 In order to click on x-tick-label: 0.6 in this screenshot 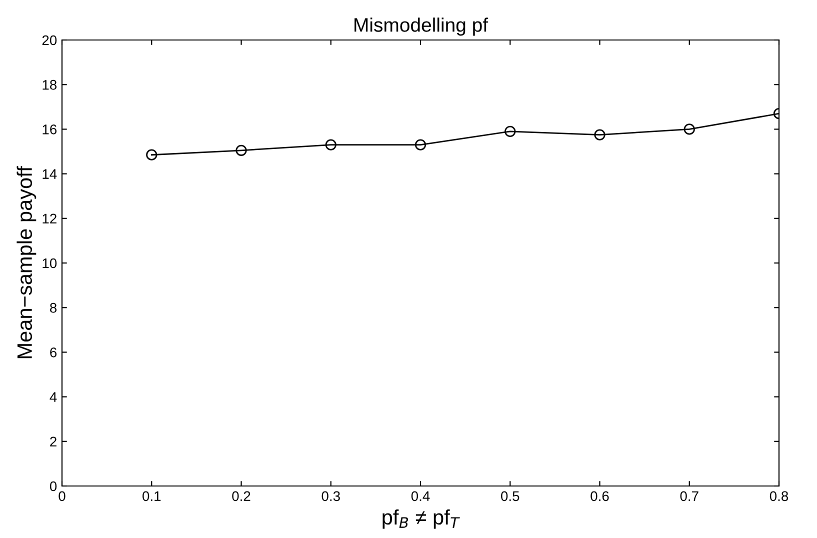, I will do `click(599, 496)`.